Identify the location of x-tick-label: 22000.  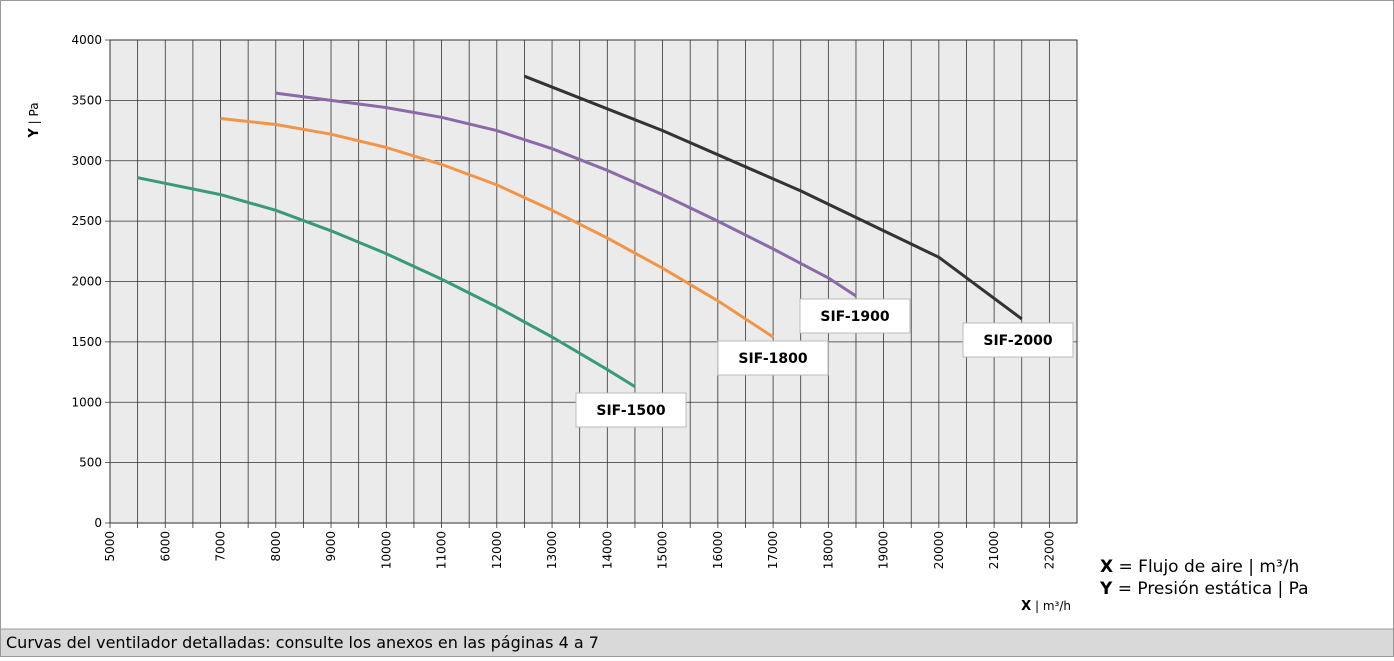
(1049, 550).